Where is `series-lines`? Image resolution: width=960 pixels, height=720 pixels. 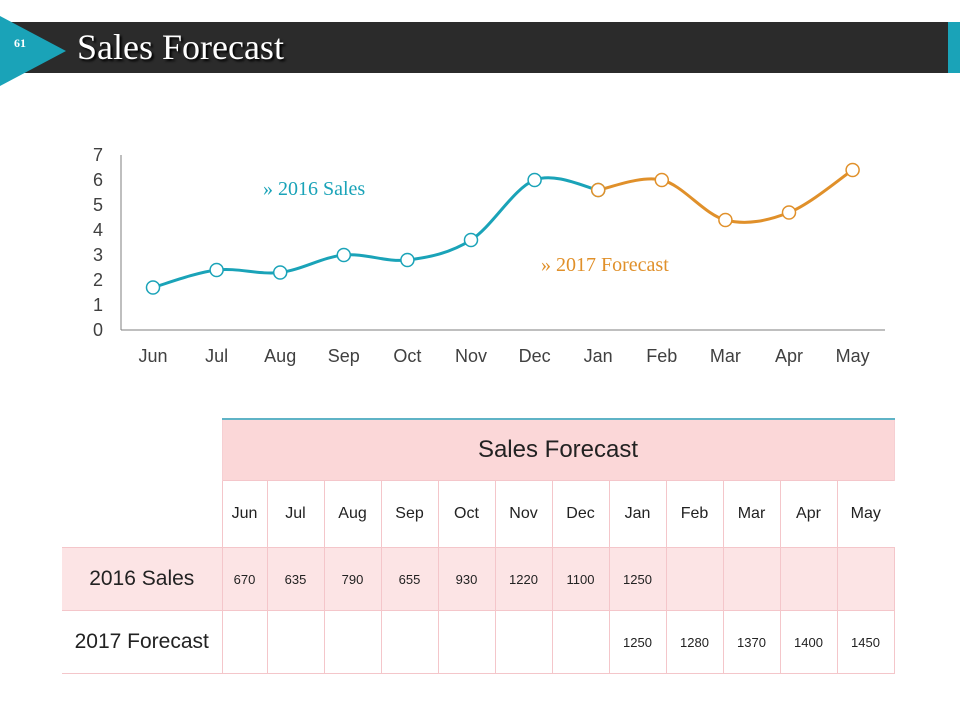
series-lines is located at coordinates (503, 228).